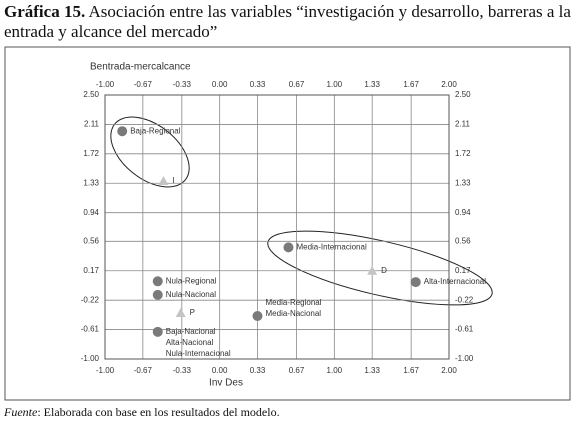 The height and width of the screenshot is (425, 576). What do you see at coordinates (449, 370) in the screenshot?
I see `x-tick-label: 2.00` at bounding box center [449, 370].